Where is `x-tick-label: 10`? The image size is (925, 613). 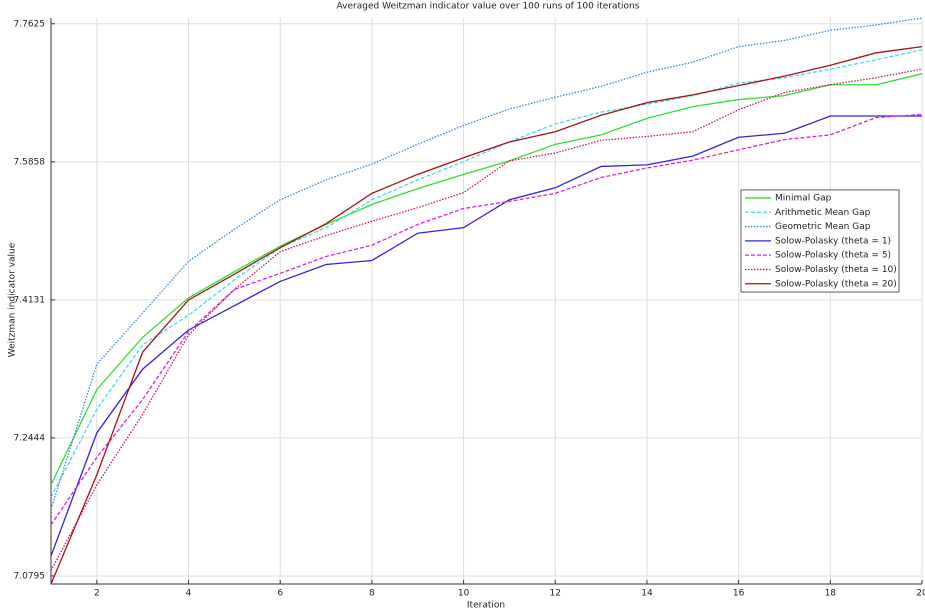 x-tick-label: 10 is located at coordinates (464, 594).